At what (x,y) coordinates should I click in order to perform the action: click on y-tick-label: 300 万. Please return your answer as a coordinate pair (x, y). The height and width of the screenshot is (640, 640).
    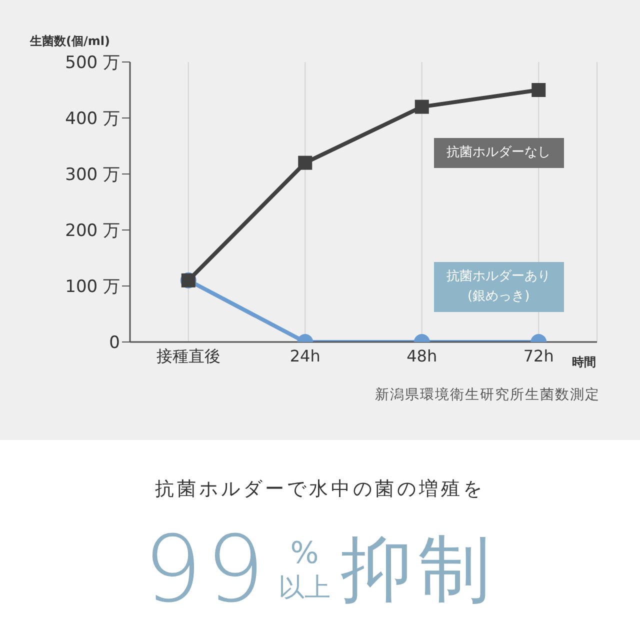
    Looking at the image, I should click on (92, 175).